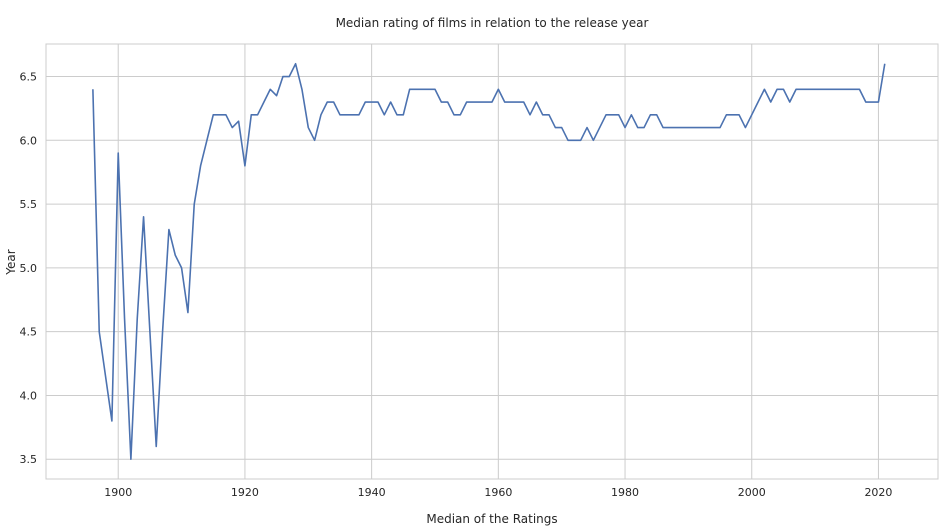  I want to click on y-tick-label: 5.5, so click(29, 204).